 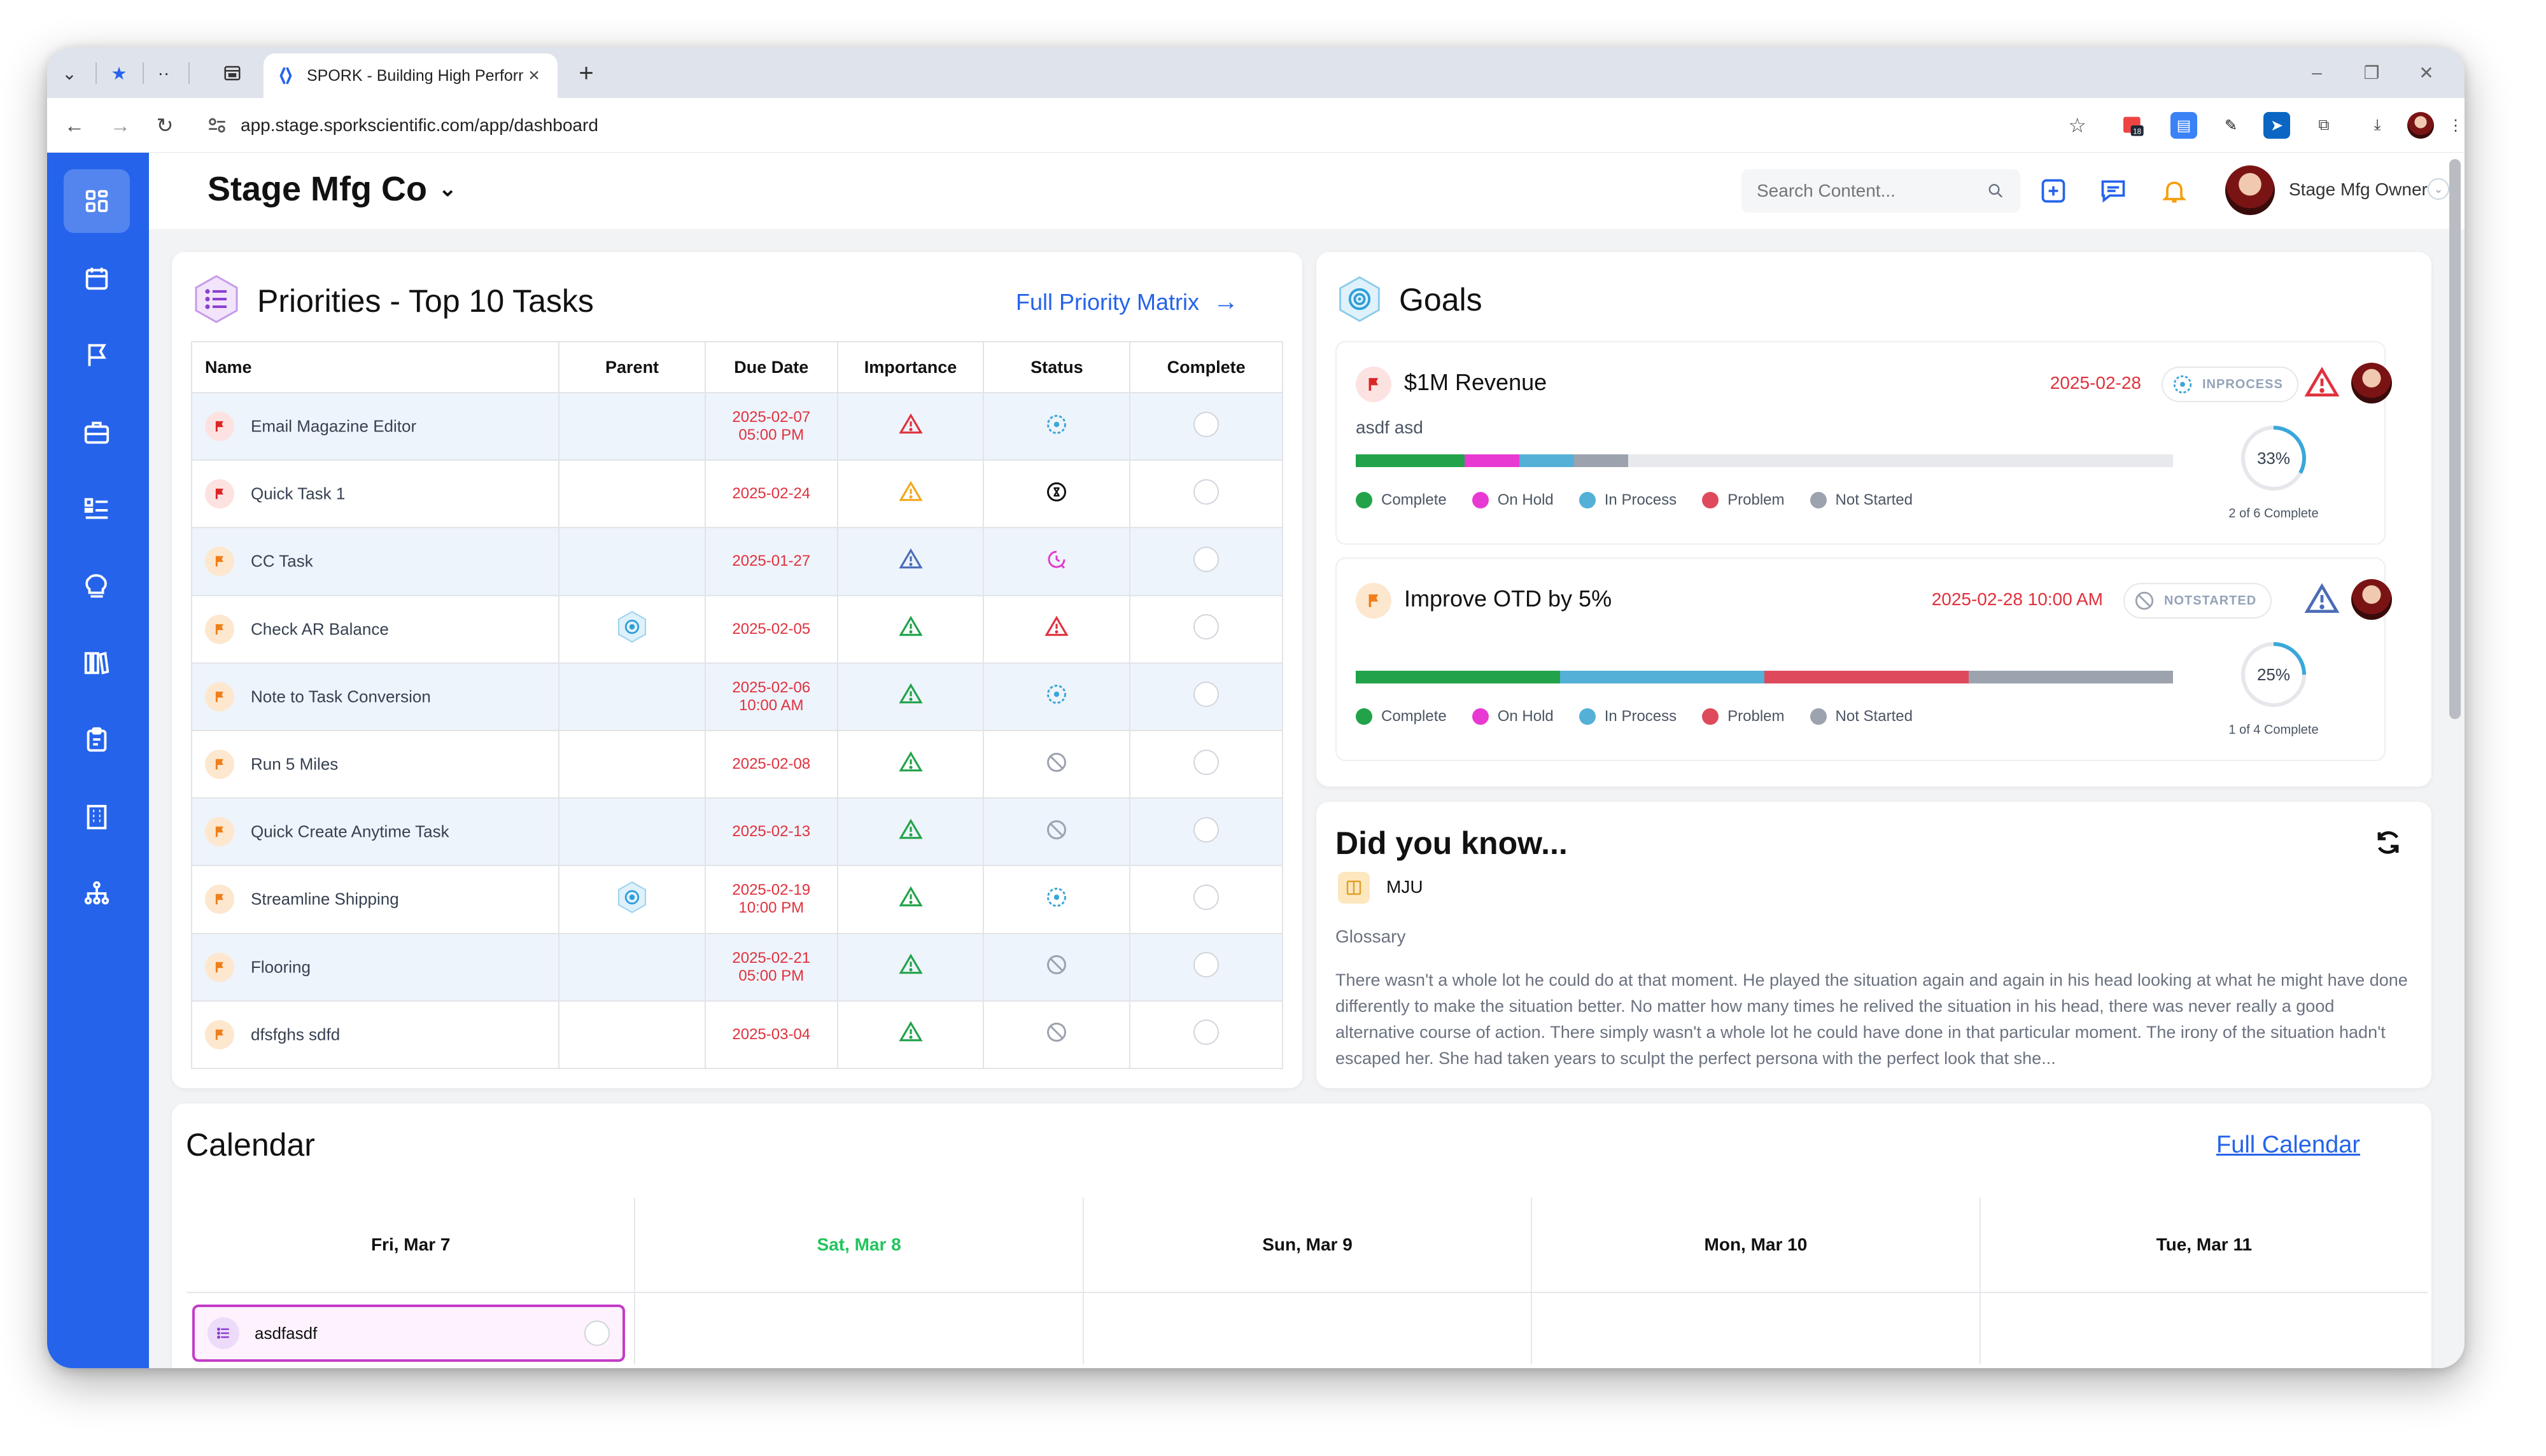 I want to click on company-selector: Stage Mfg Co ⌄, so click(x=332, y=189).